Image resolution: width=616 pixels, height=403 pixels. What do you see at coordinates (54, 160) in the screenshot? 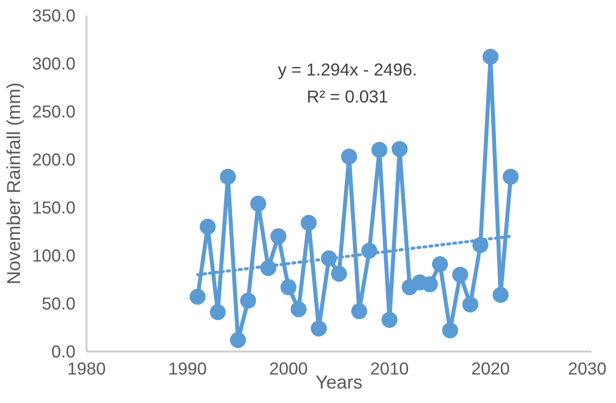
I see `y-tick-label: 200.0` at bounding box center [54, 160].